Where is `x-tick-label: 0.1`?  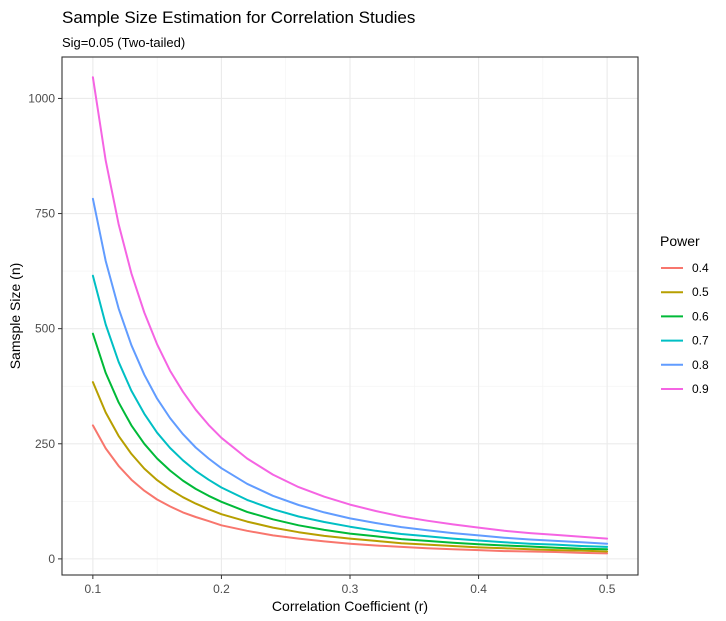 x-tick-label: 0.1 is located at coordinates (93, 589).